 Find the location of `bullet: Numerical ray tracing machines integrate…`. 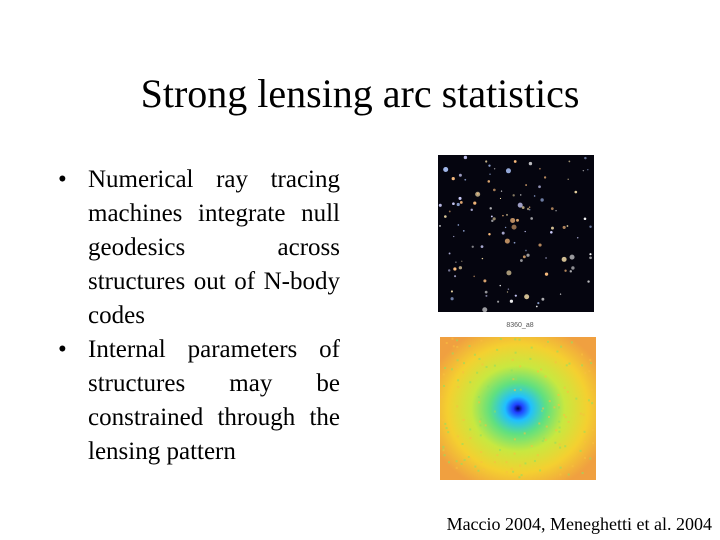

bullet: Numerical ray tracing machines integrate… is located at coordinates (199, 248).